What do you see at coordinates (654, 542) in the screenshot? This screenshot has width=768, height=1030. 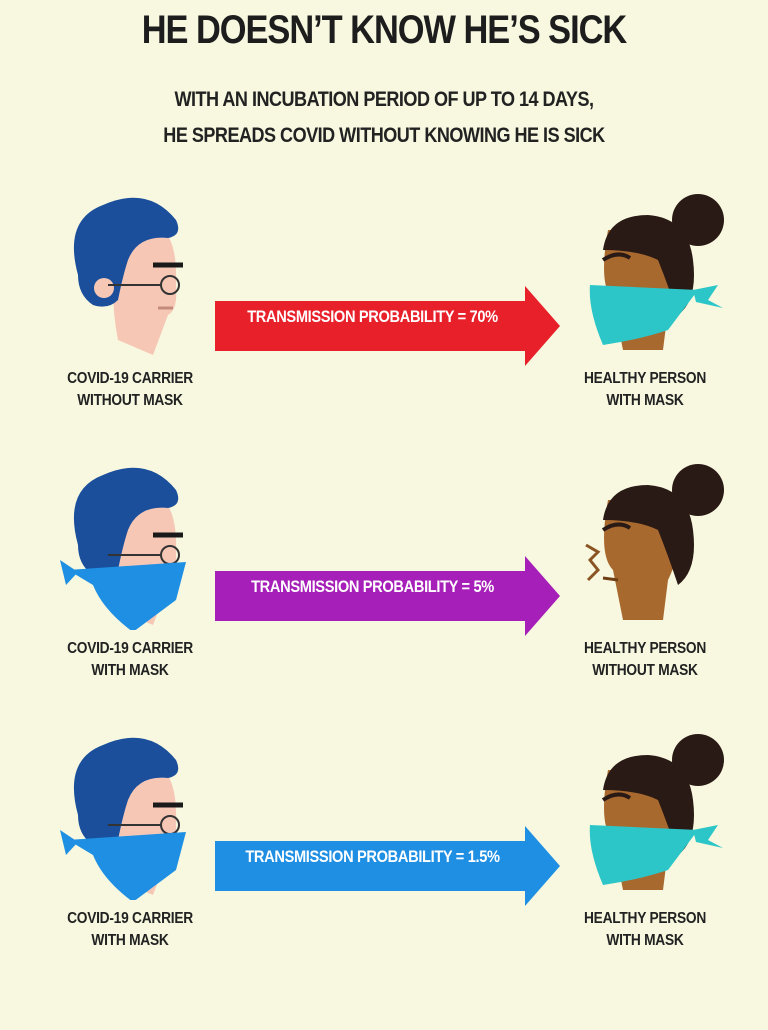 I see `healthy-person-unmasked-icon` at bounding box center [654, 542].